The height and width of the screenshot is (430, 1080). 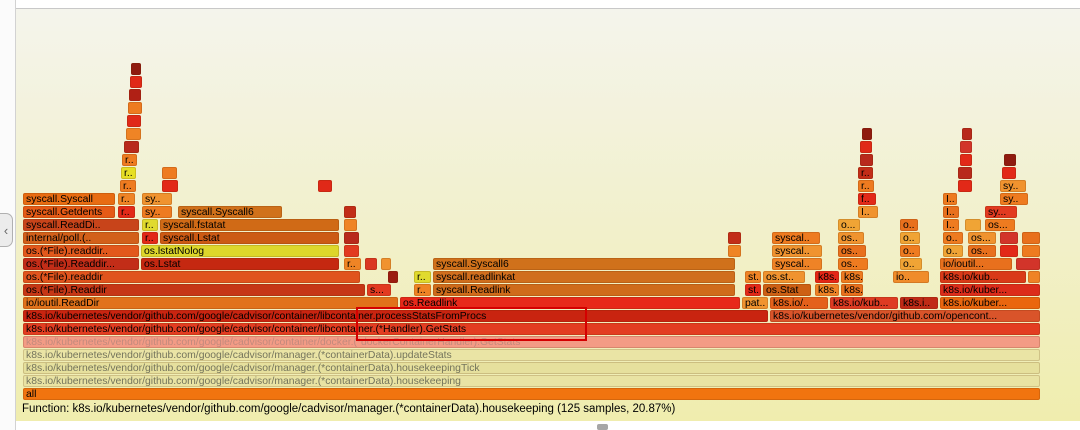 What do you see at coordinates (570, 303) in the screenshot?
I see `flame-frame: os.Readlink` at bounding box center [570, 303].